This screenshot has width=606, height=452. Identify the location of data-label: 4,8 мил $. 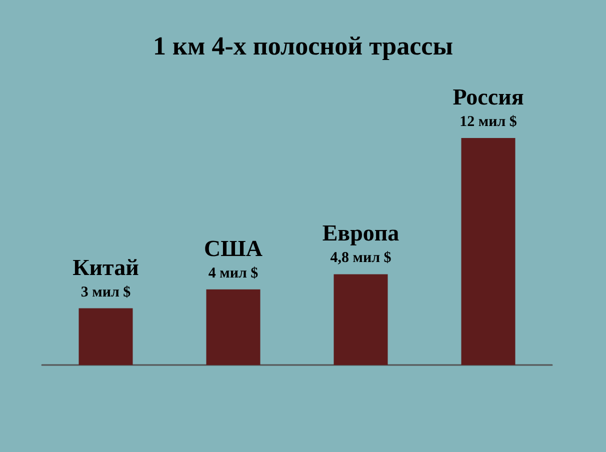
(361, 258).